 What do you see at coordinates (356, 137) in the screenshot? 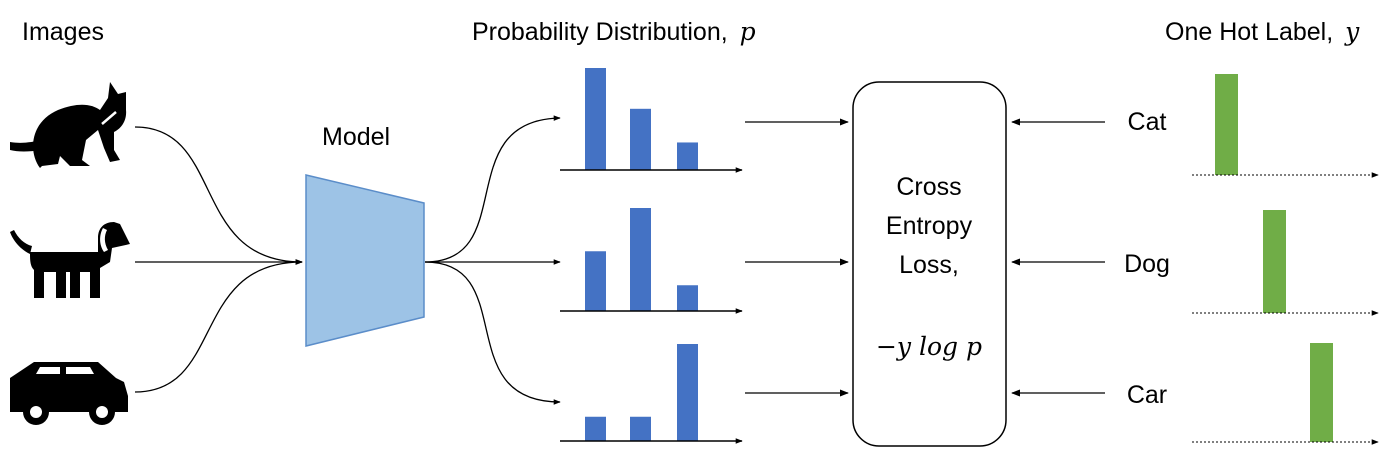
I see `model-label: Model` at bounding box center [356, 137].